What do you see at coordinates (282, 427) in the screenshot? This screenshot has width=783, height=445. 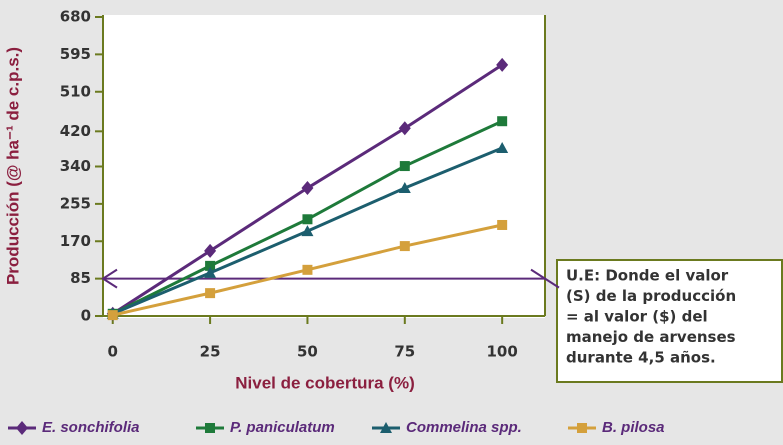 I see `legend-label: P. paniculatum` at bounding box center [282, 427].